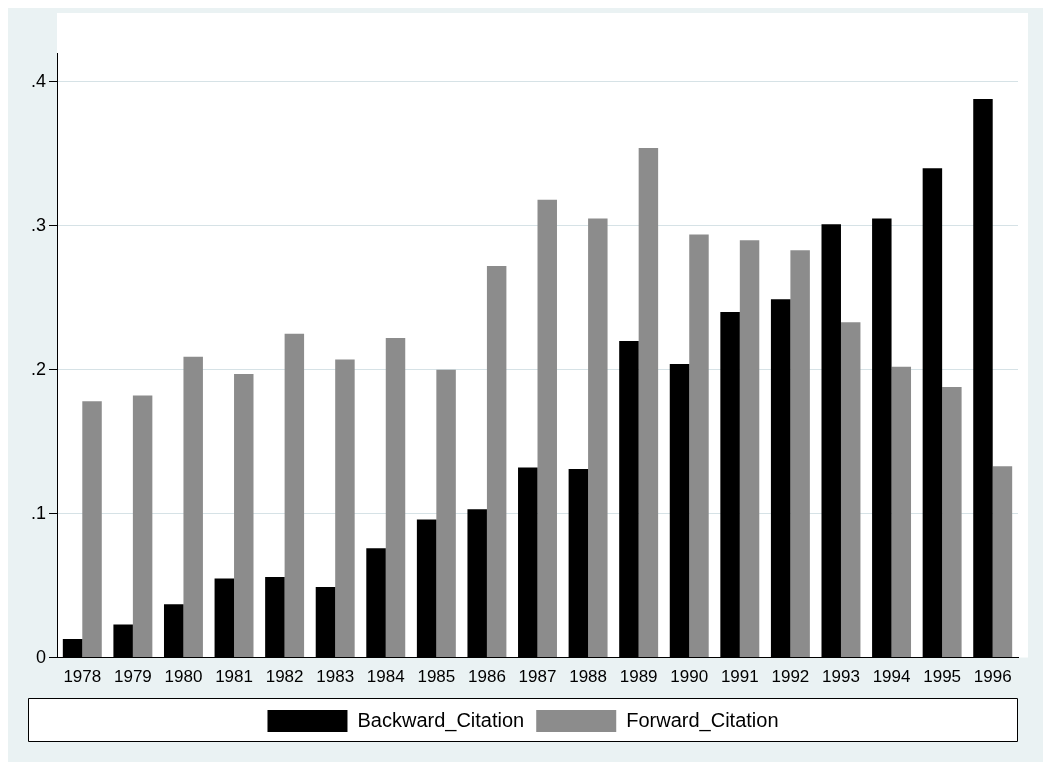  Describe the element at coordinates (638, 677) in the screenshot. I see `x-tick-label: 1989` at that location.